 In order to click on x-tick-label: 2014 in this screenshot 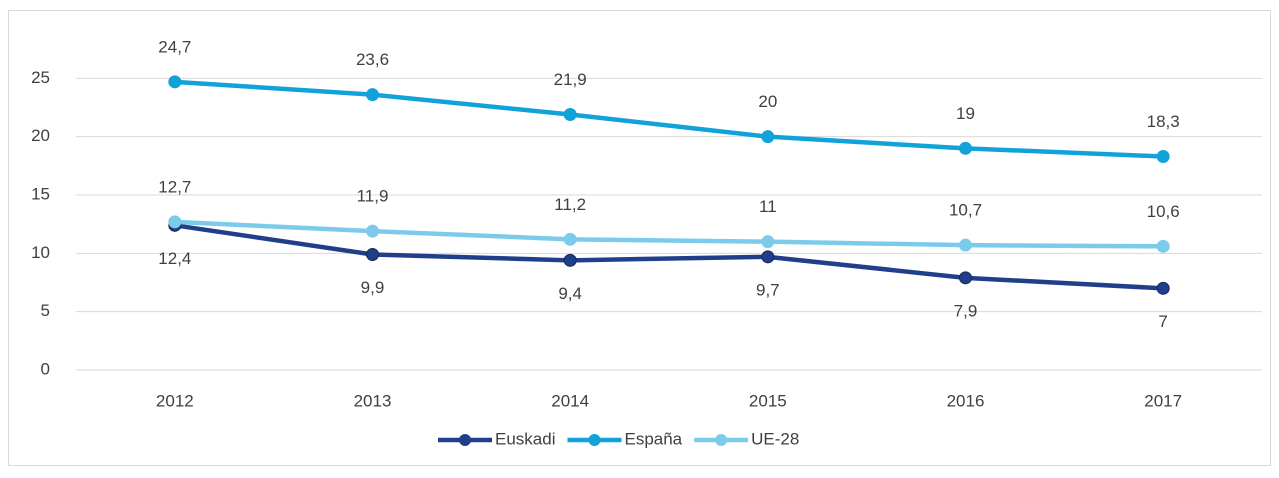, I will do `click(570, 400)`.